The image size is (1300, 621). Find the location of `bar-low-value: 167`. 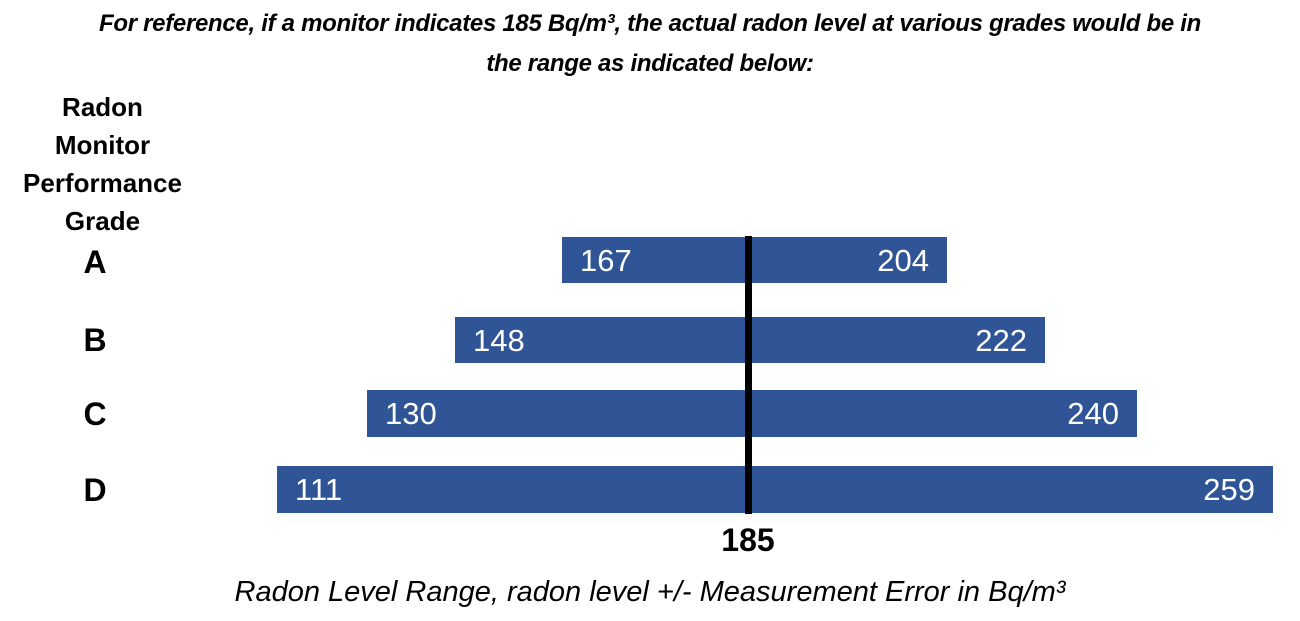

bar-low-value: 167 is located at coordinates (606, 260).